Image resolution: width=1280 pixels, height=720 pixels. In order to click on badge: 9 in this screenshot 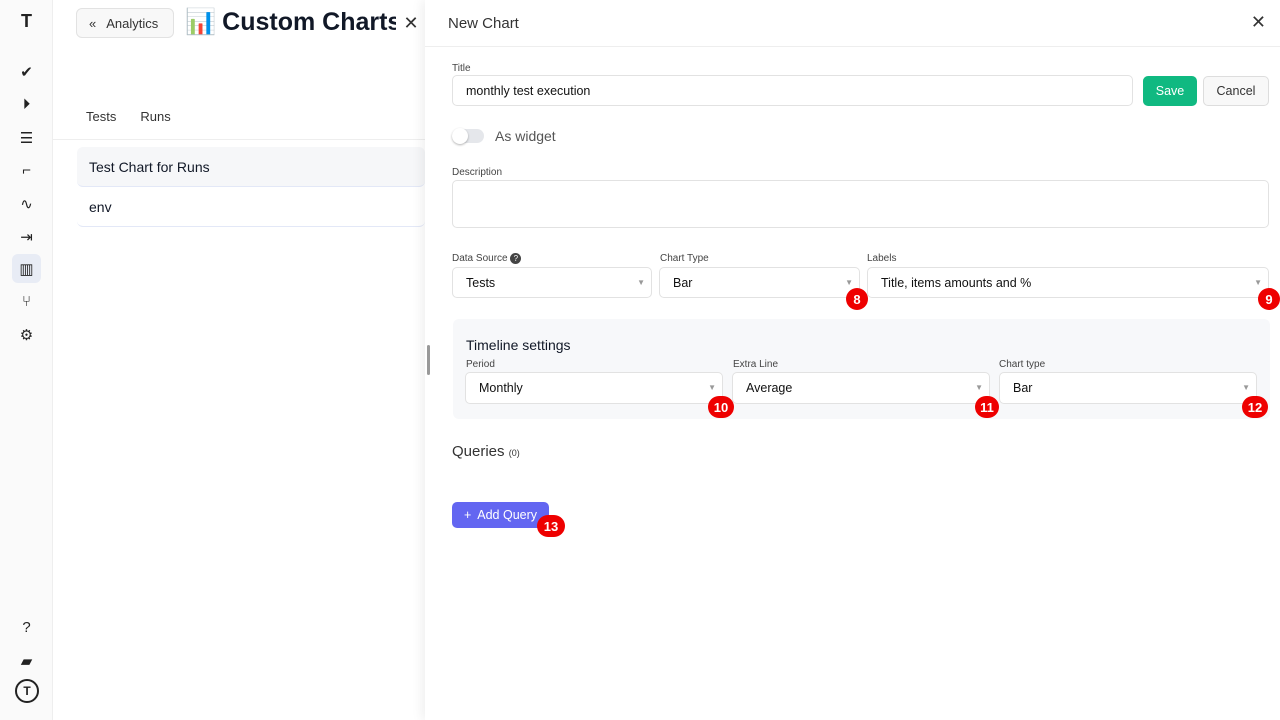, I will do `click(1269, 299)`.